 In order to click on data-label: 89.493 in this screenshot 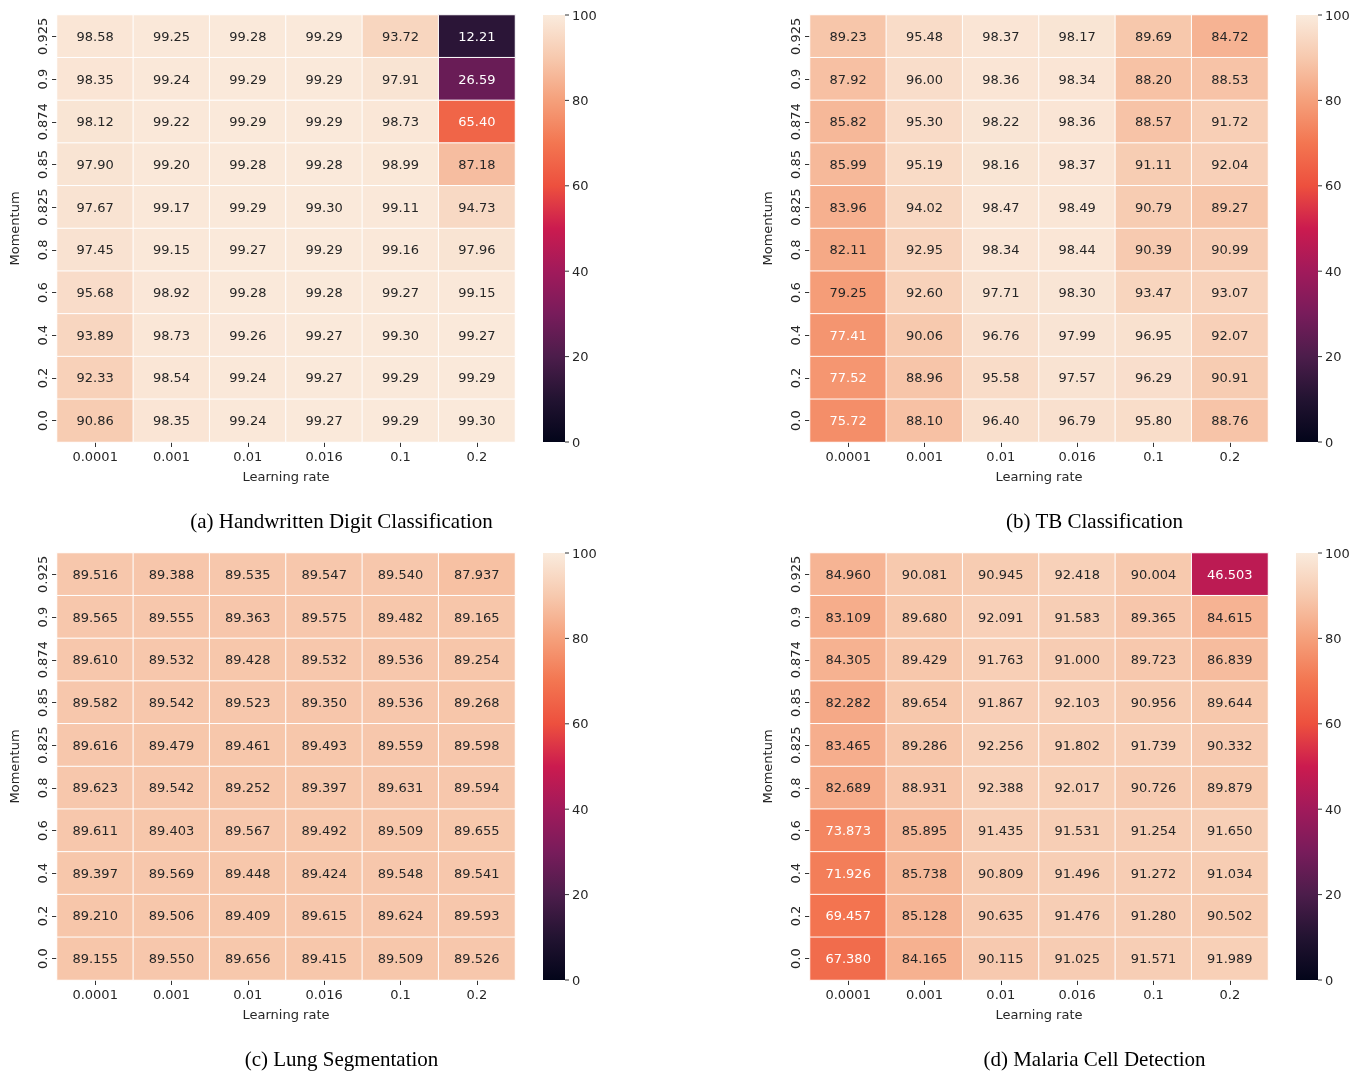, I will do `click(324, 745)`.